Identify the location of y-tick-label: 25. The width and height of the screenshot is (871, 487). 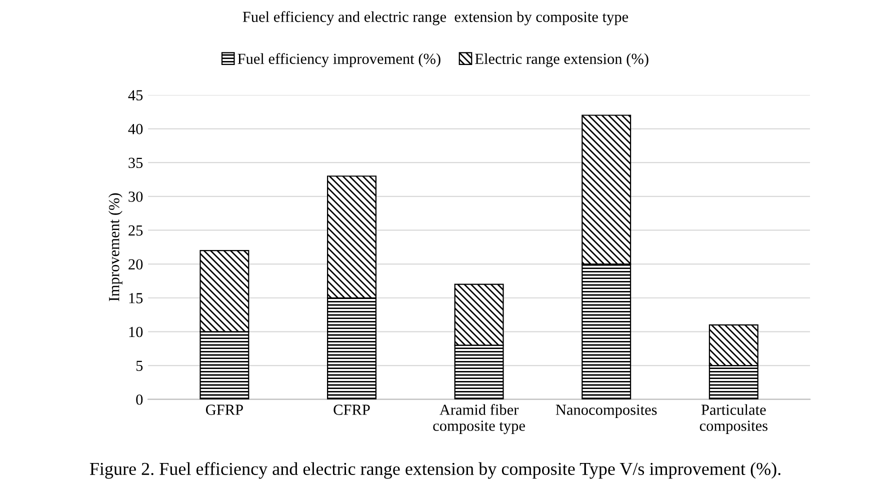
(135, 230).